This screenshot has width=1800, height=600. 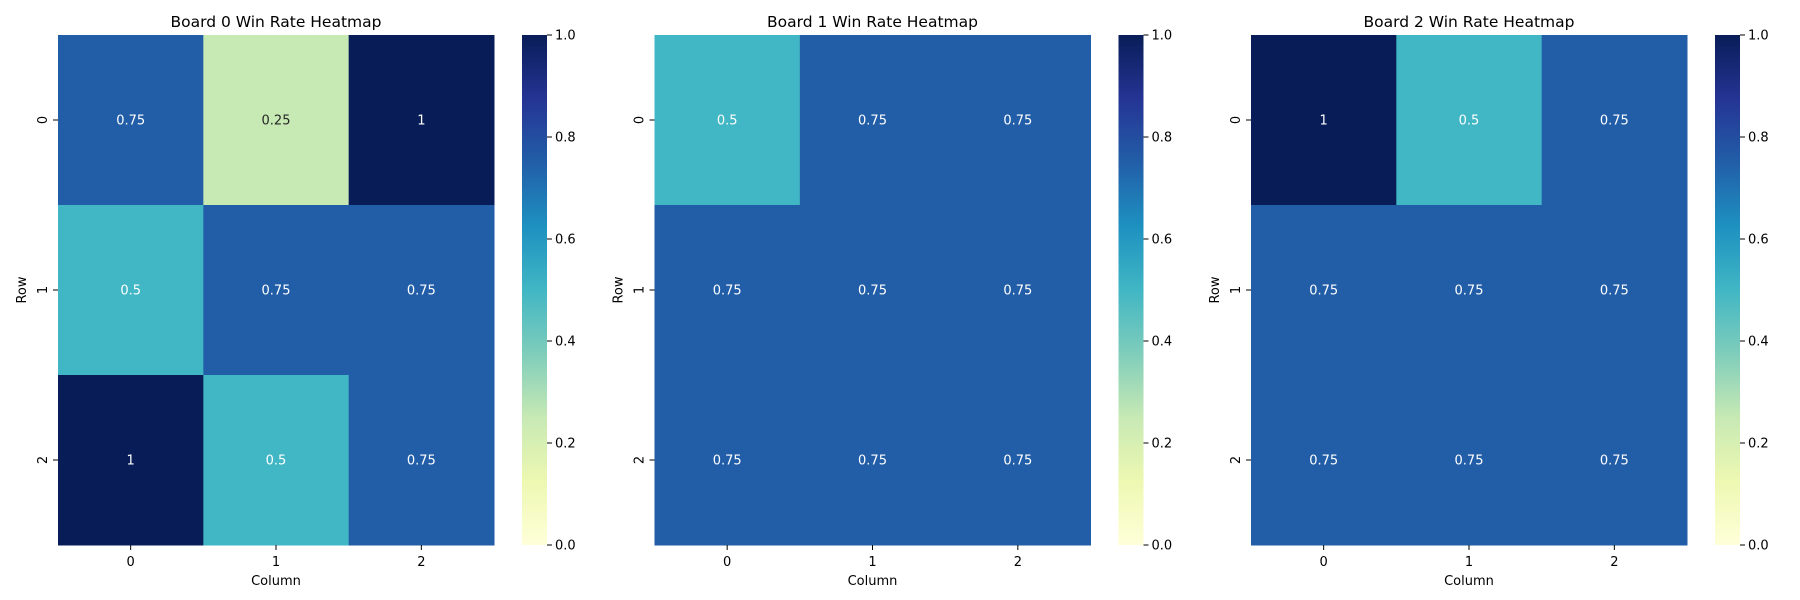 What do you see at coordinates (276, 22) in the screenshot?
I see `chart-title: Board 0 Win Rate Heatmap` at bounding box center [276, 22].